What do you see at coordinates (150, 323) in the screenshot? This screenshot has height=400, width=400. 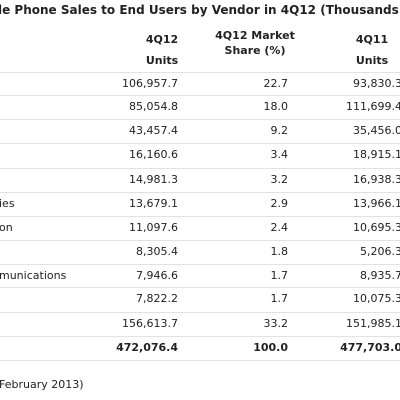 I see `table-cell: 156,613.7` at bounding box center [150, 323].